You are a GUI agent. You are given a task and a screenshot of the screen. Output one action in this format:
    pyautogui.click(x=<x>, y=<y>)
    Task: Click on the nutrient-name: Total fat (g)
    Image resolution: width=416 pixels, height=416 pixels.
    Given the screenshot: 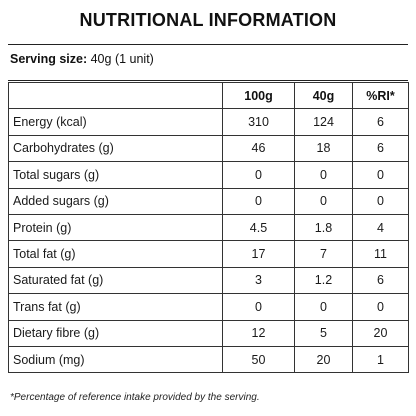 What is the action you would take?
    pyautogui.click(x=115, y=254)
    